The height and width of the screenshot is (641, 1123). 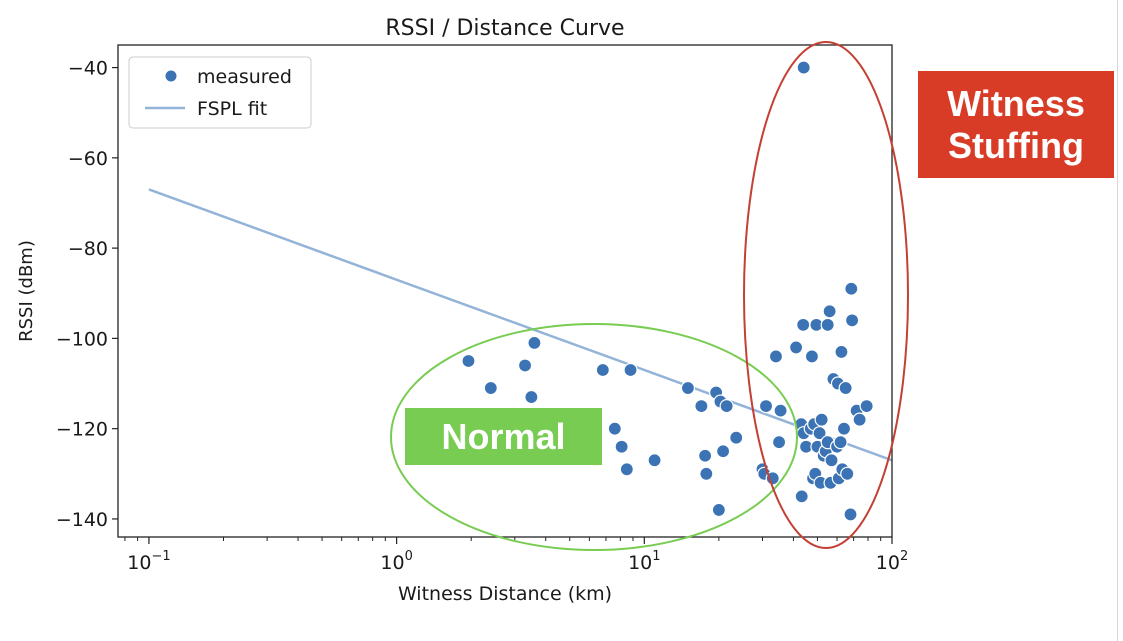 What do you see at coordinates (26, 291) in the screenshot?
I see `y-axis-label: RSSI (dBm)` at bounding box center [26, 291].